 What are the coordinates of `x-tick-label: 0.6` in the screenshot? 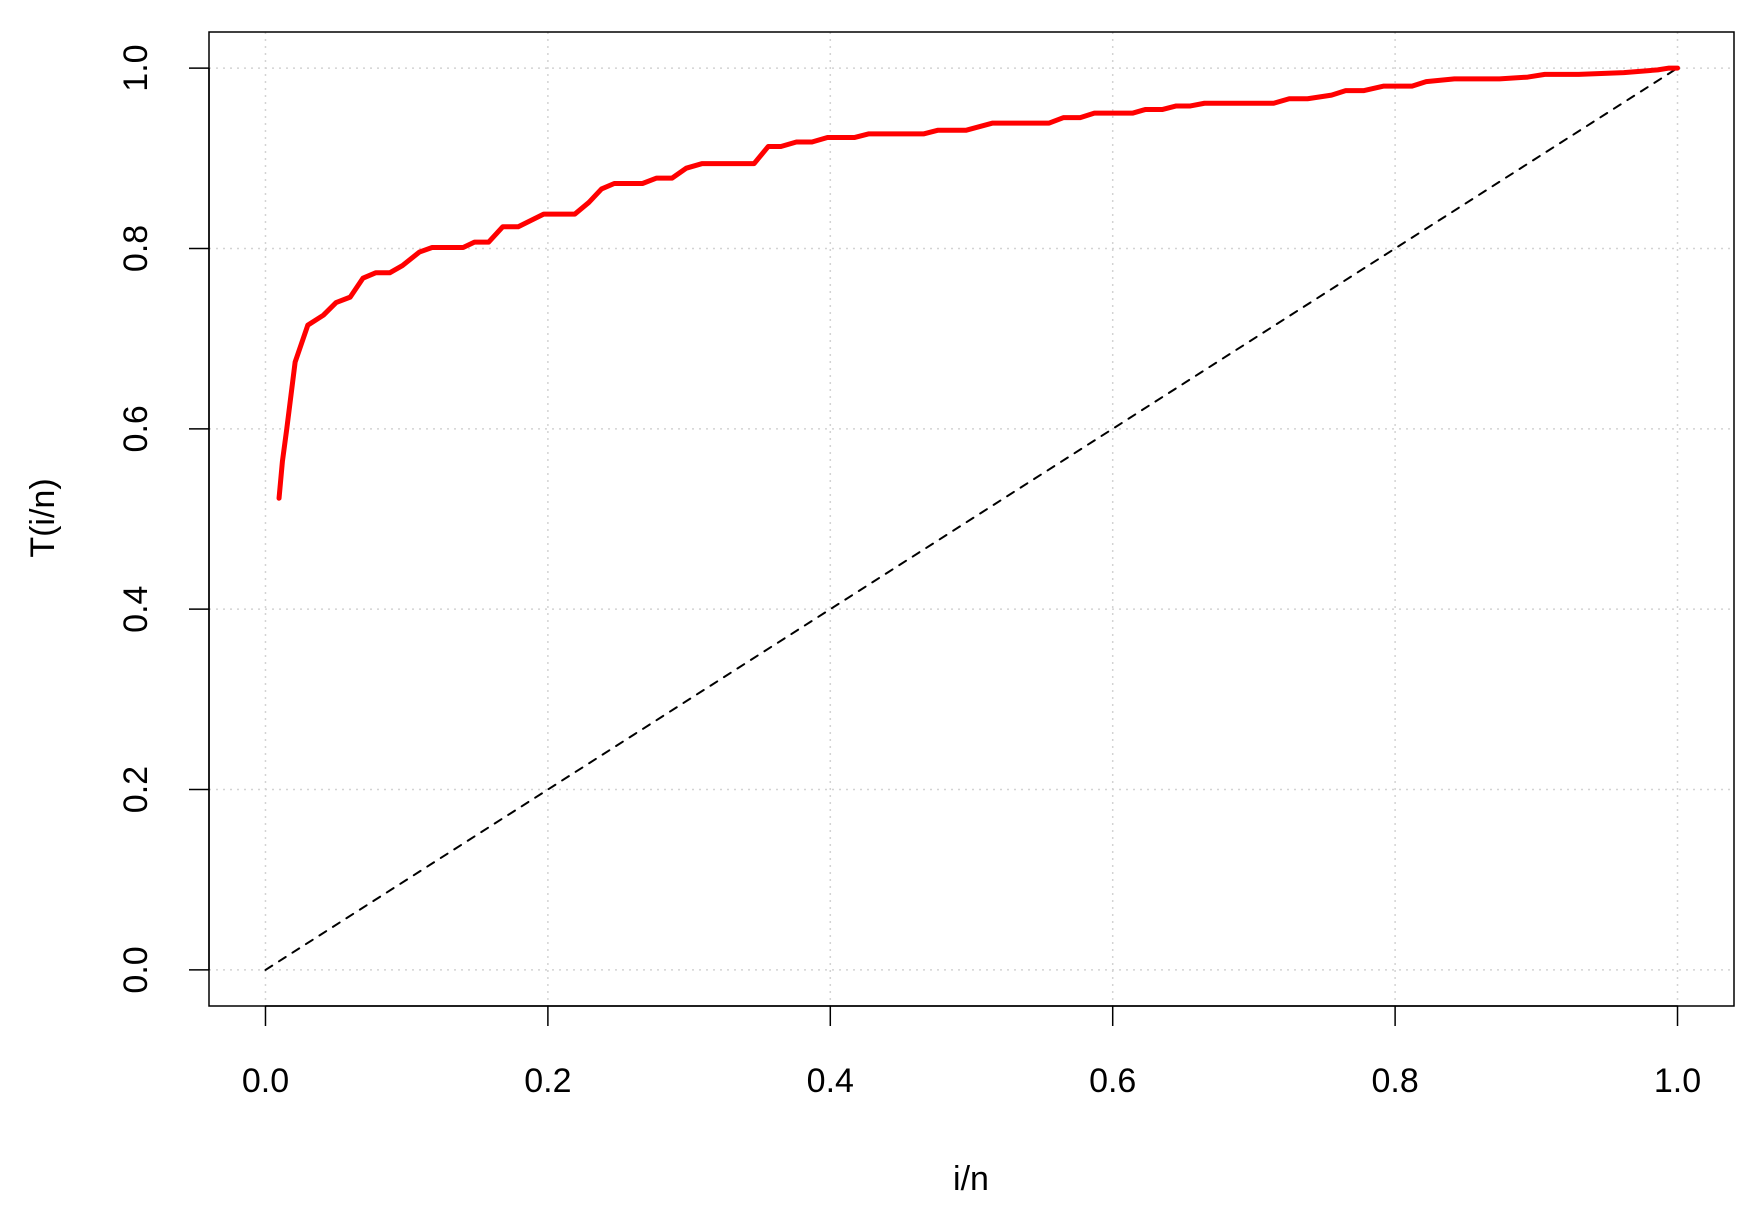 It's located at (1112, 1081).